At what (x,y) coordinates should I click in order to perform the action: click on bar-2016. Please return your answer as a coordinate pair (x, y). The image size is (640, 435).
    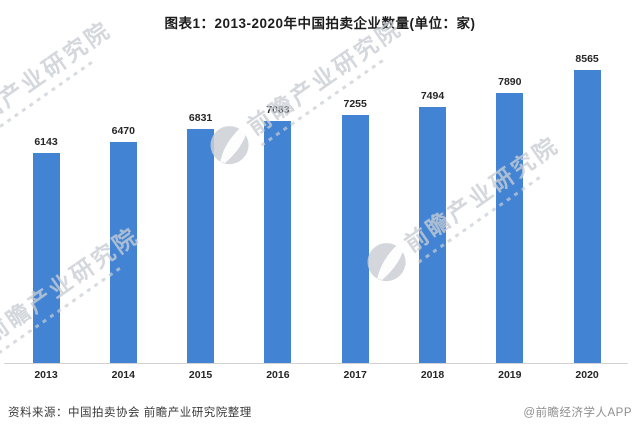
    Looking at the image, I should click on (278, 242).